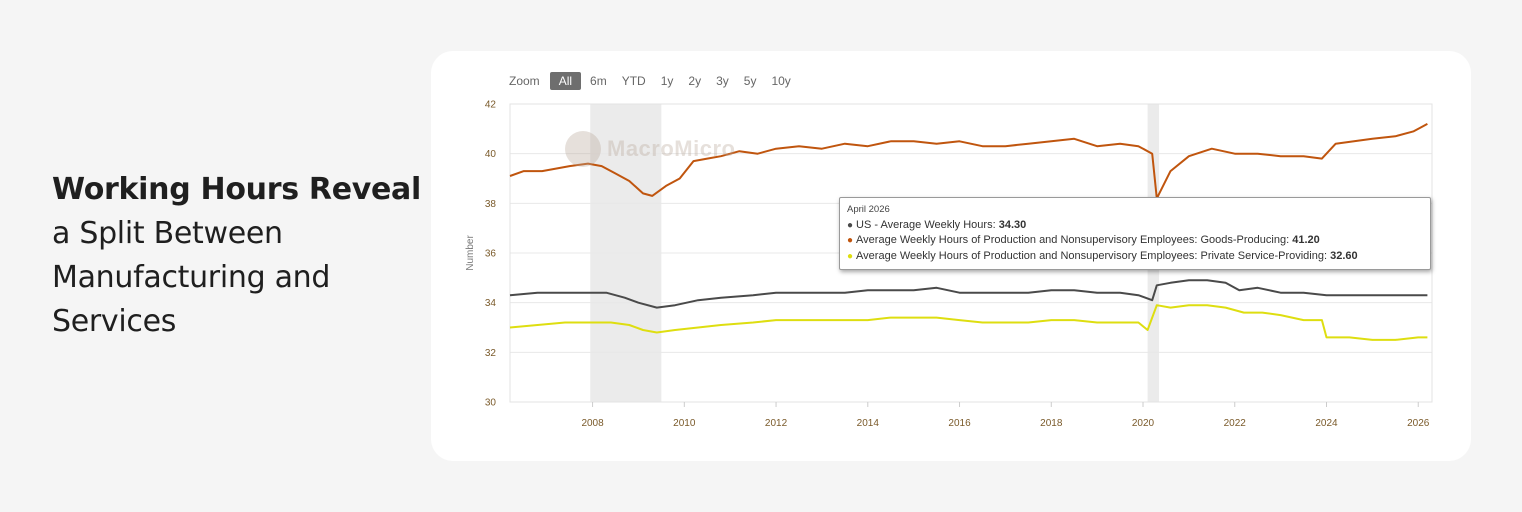 The image size is (1522, 512). Describe the element at coordinates (491, 254) in the screenshot. I see `y-tick-label: 36` at that location.